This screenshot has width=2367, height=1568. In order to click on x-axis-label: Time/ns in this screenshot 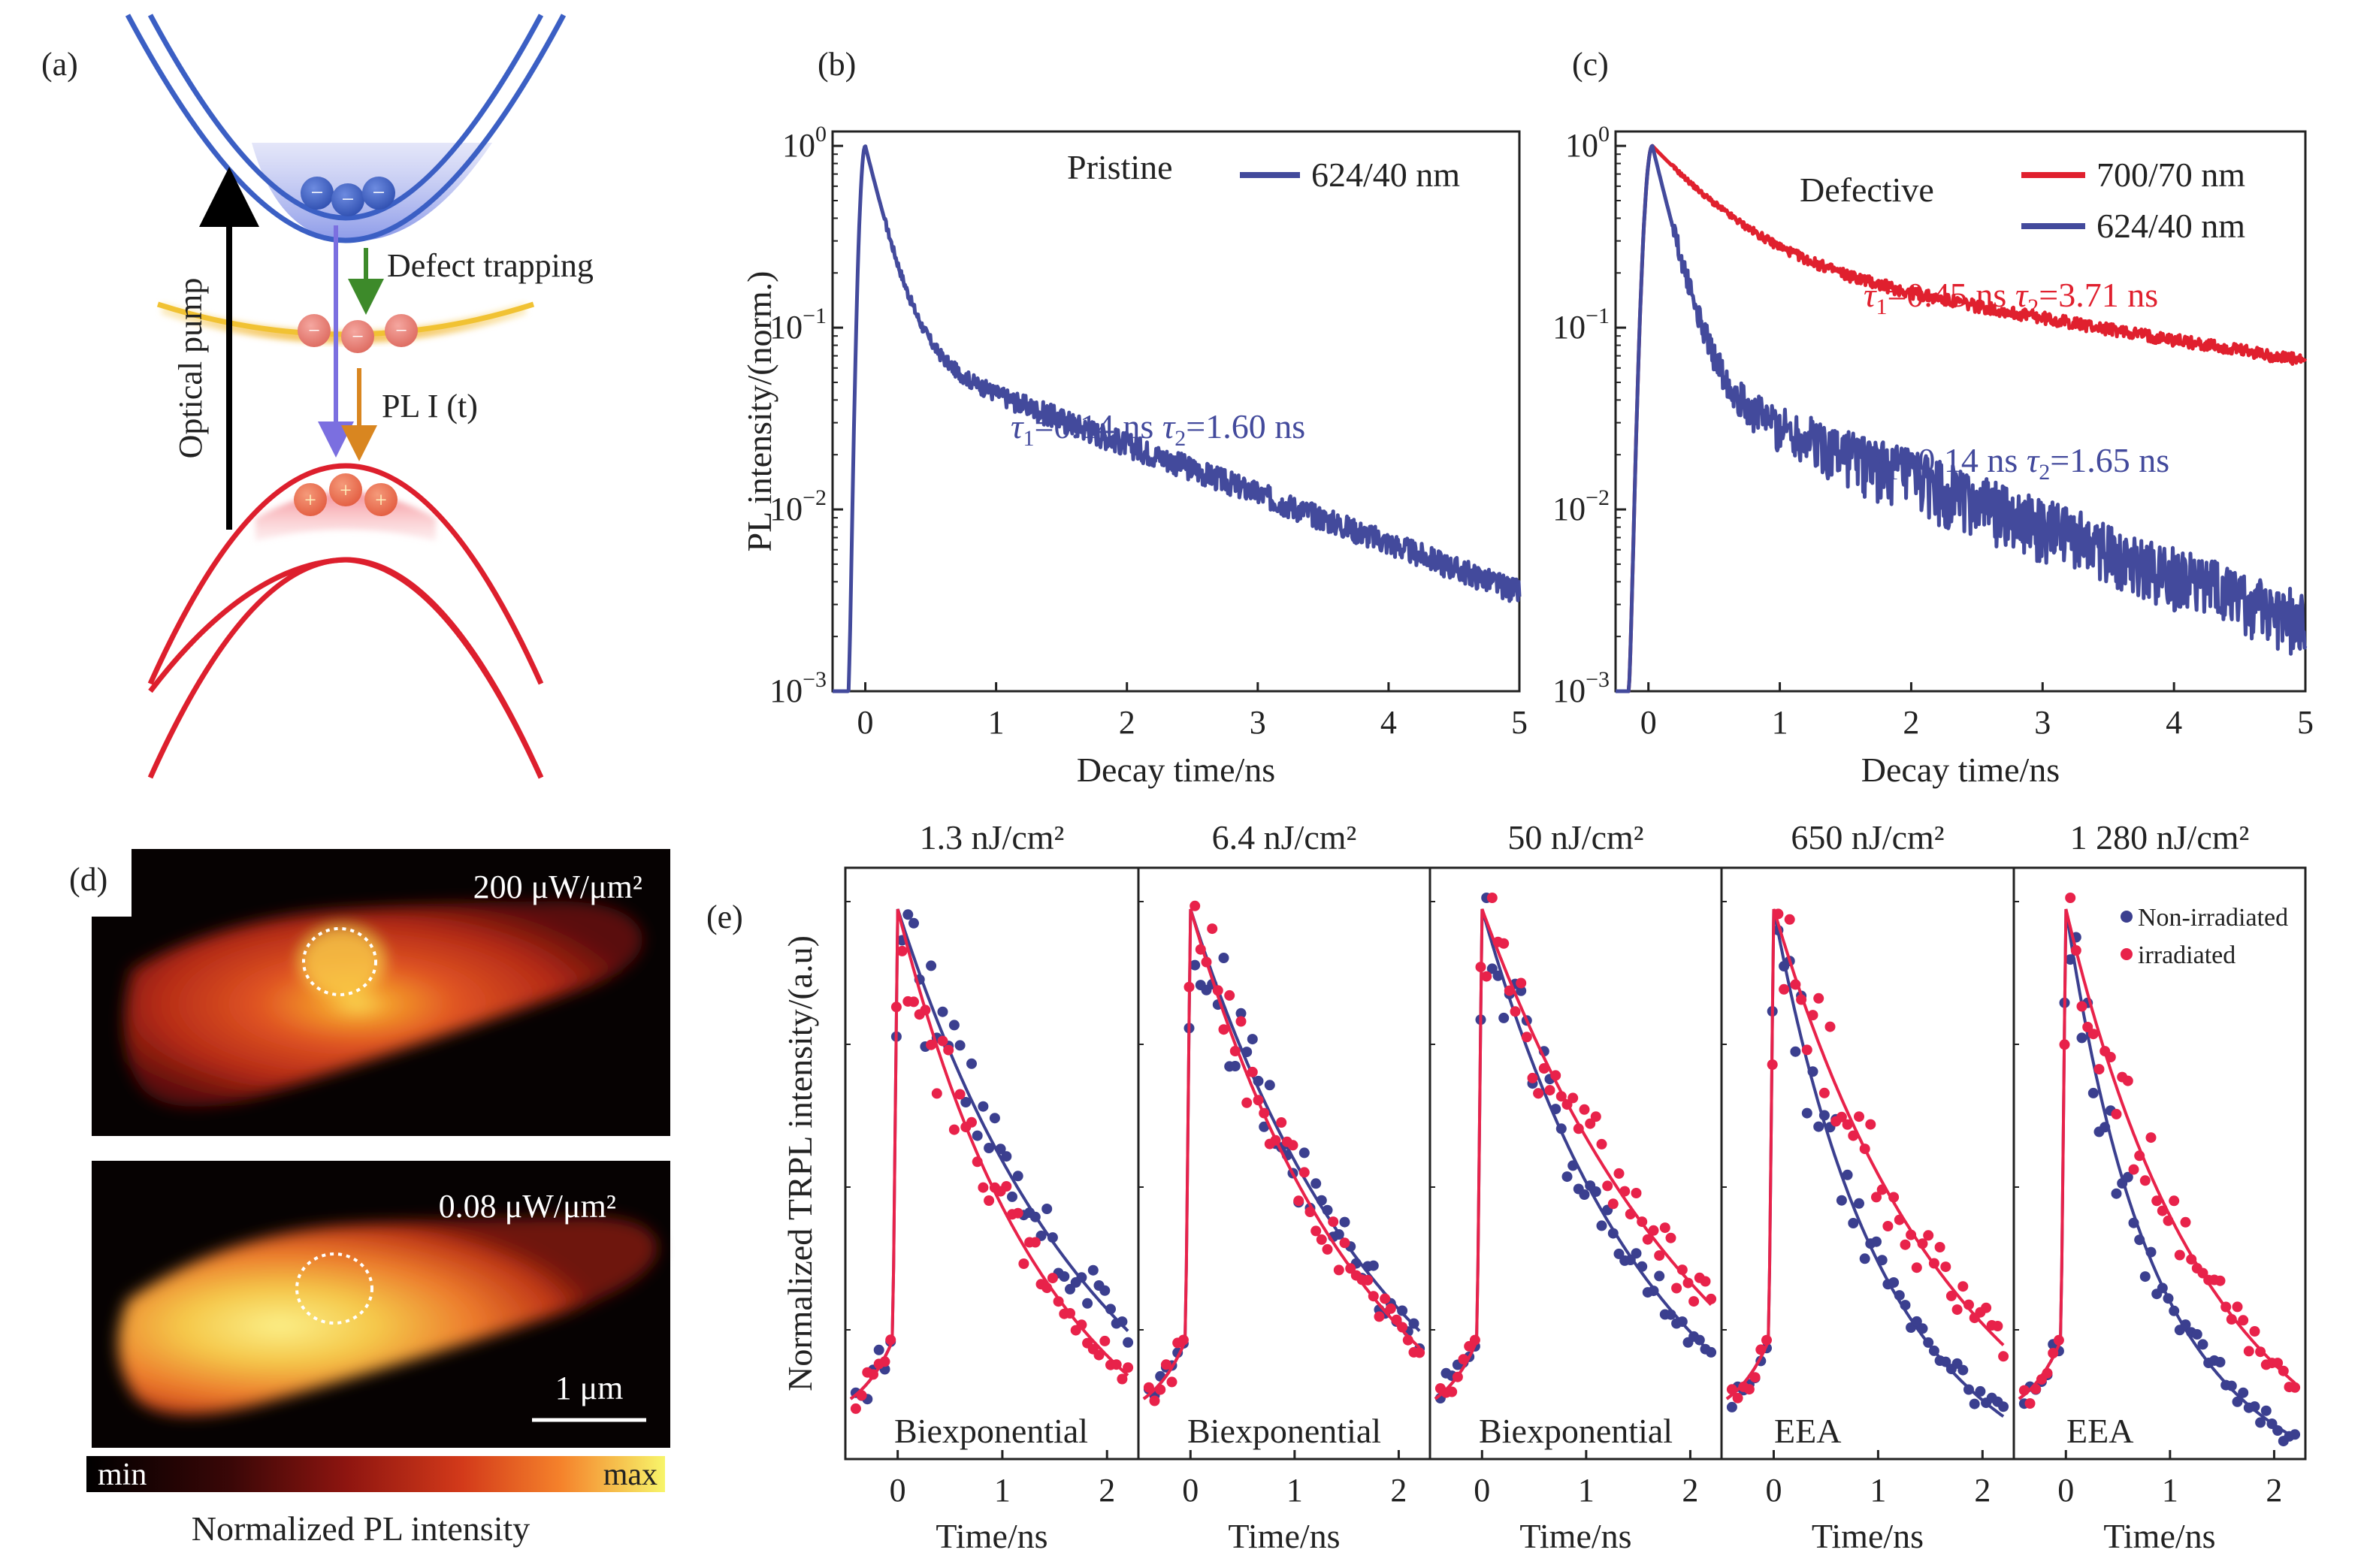, I will do `click(992, 1536)`.